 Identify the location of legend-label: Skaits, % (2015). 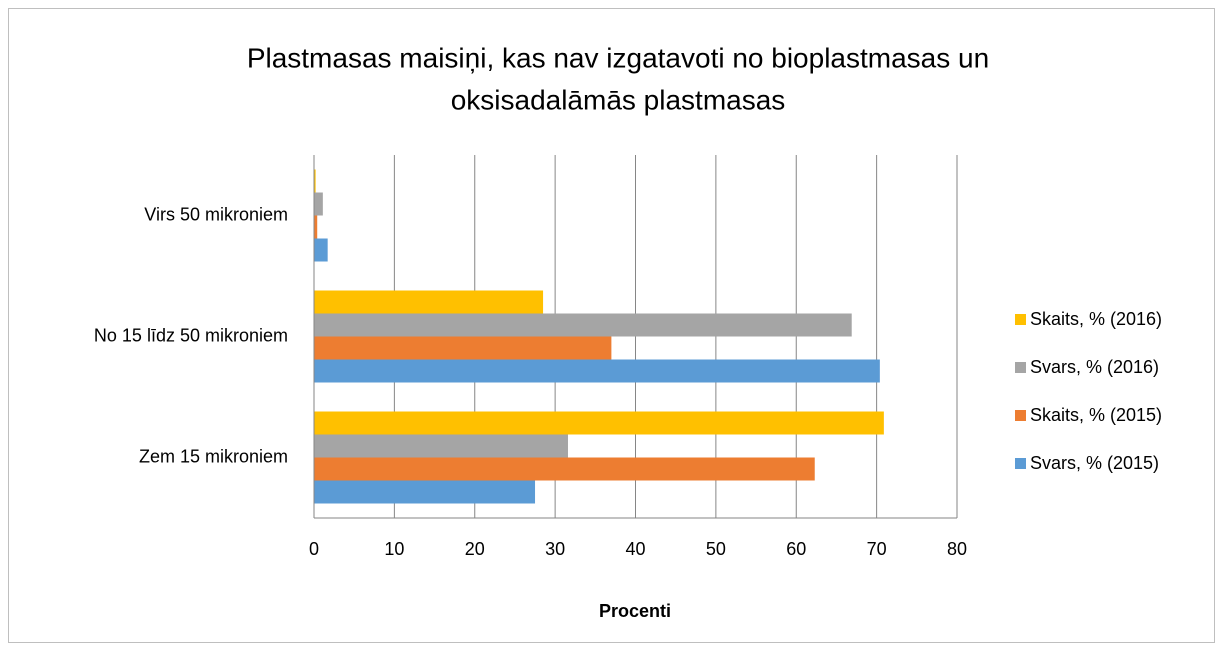
(1096, 415).